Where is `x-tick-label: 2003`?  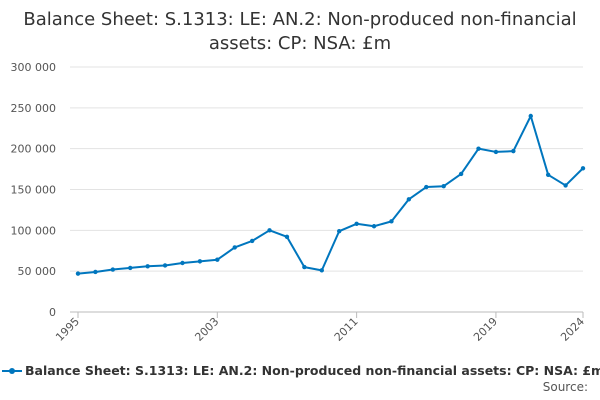
x-tick-label: 2003 is located at coordinates (206, 329).